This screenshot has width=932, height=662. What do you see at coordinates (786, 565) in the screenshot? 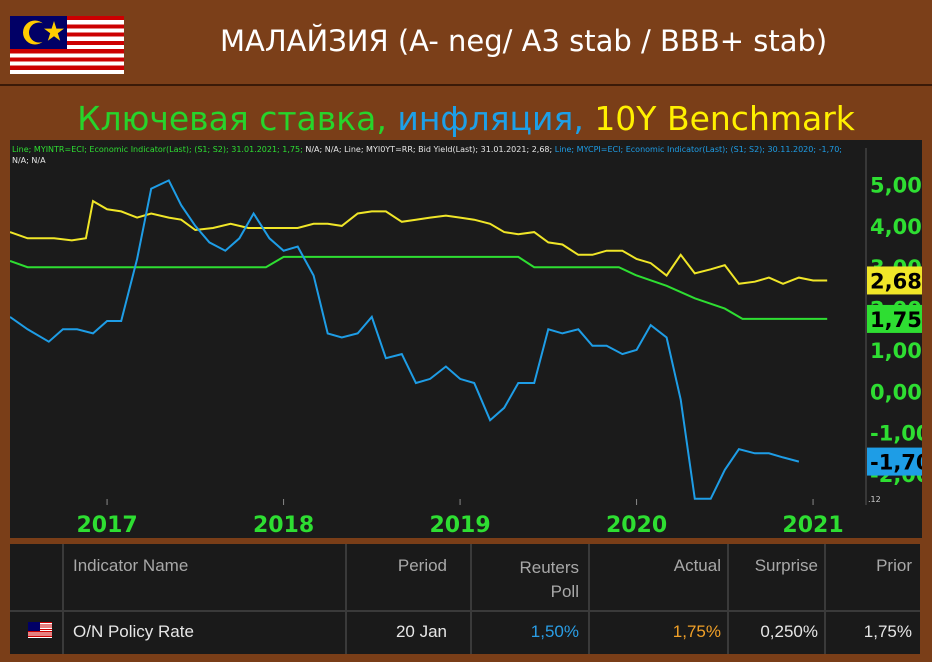
I see `col-surprise: Surprise` at bounding box center [786, 565].